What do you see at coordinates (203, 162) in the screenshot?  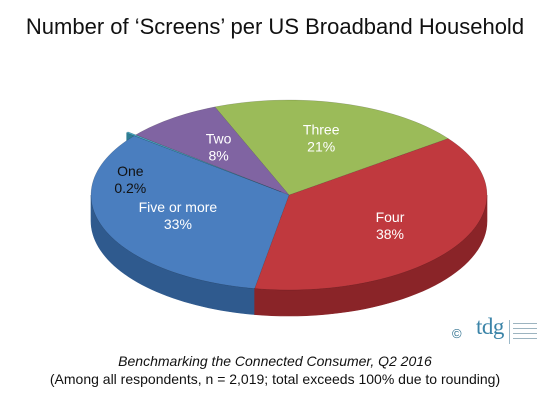 I see `pie-slice-one` at bounding box center [203, 162].